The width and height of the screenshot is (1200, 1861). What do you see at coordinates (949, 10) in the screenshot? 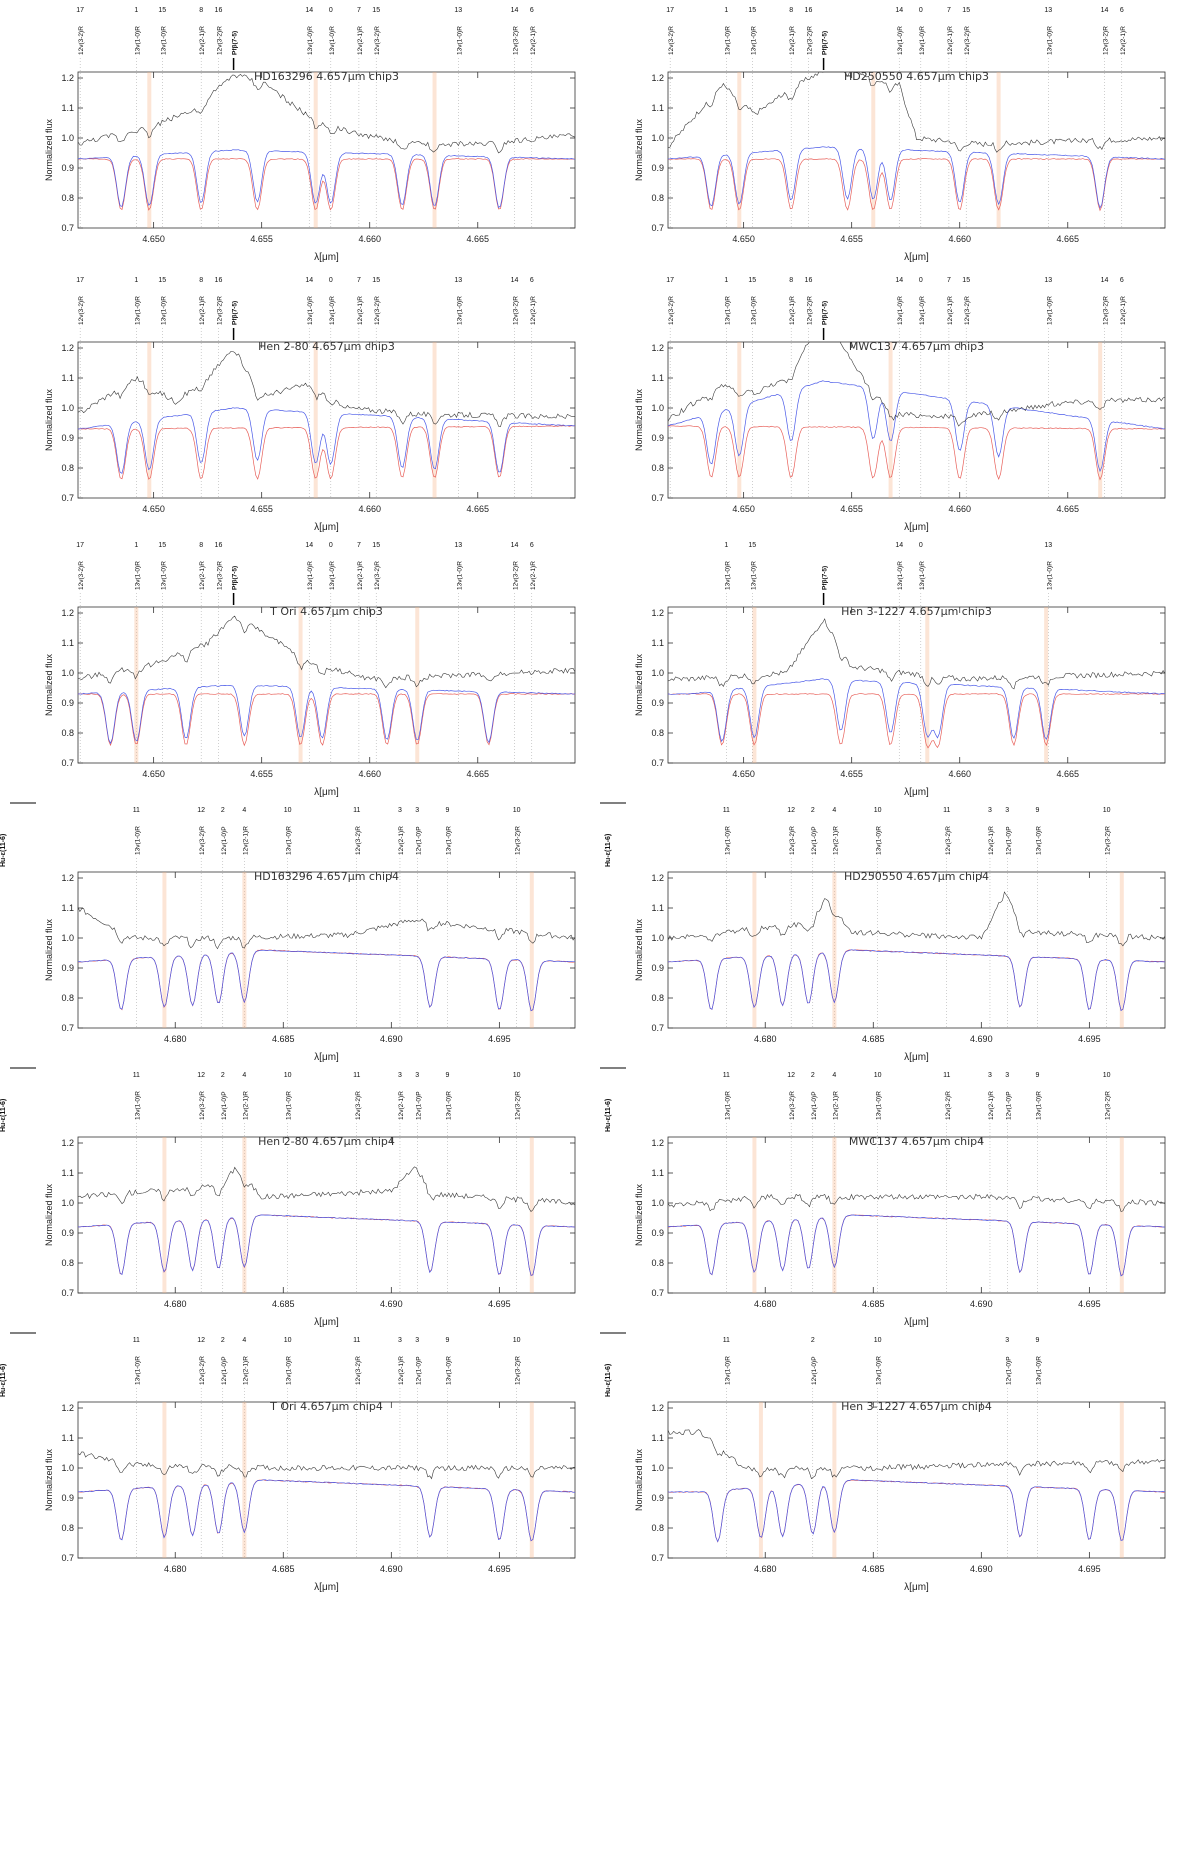
I see `line-number-label: 7` at bounding box center [949, 10].